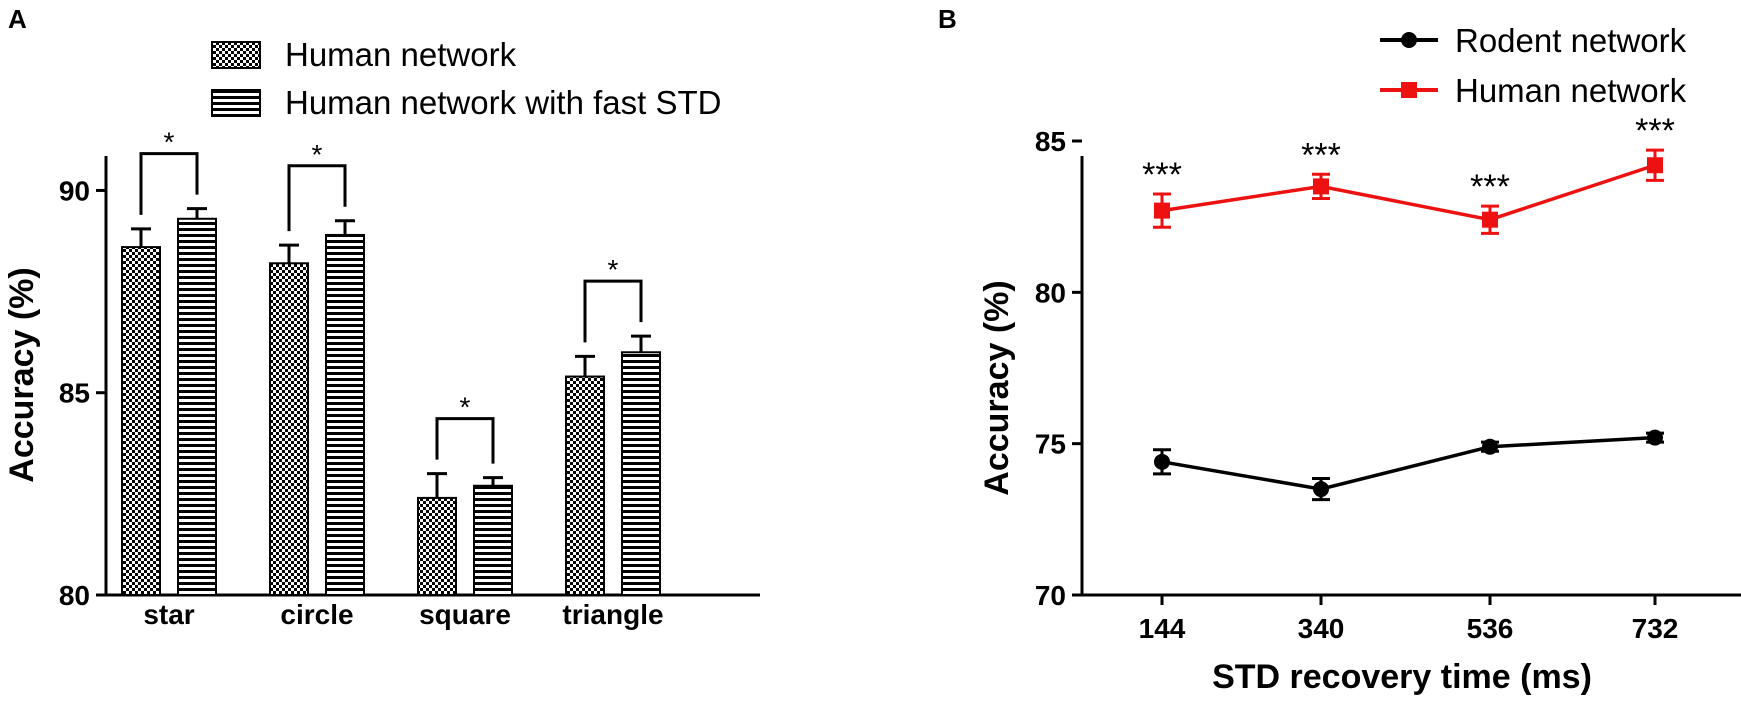 The width and height of the screenshot is (1741, 704). Describe the element at coordinates (74, 595) in the screenshot. I see `y-tick-label-a: 80` at that location.